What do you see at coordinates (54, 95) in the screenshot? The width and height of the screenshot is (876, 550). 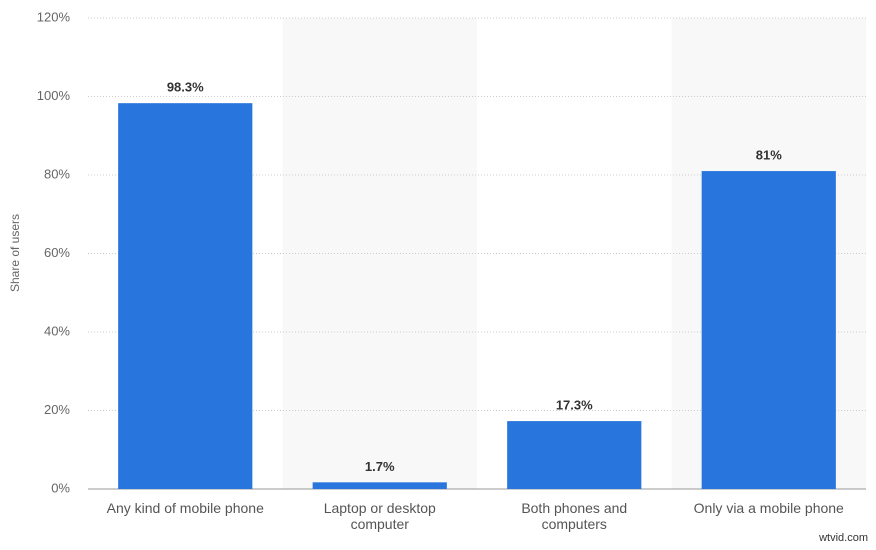 I see `y-tick-label: 100%` at bounding box center [54, 95].